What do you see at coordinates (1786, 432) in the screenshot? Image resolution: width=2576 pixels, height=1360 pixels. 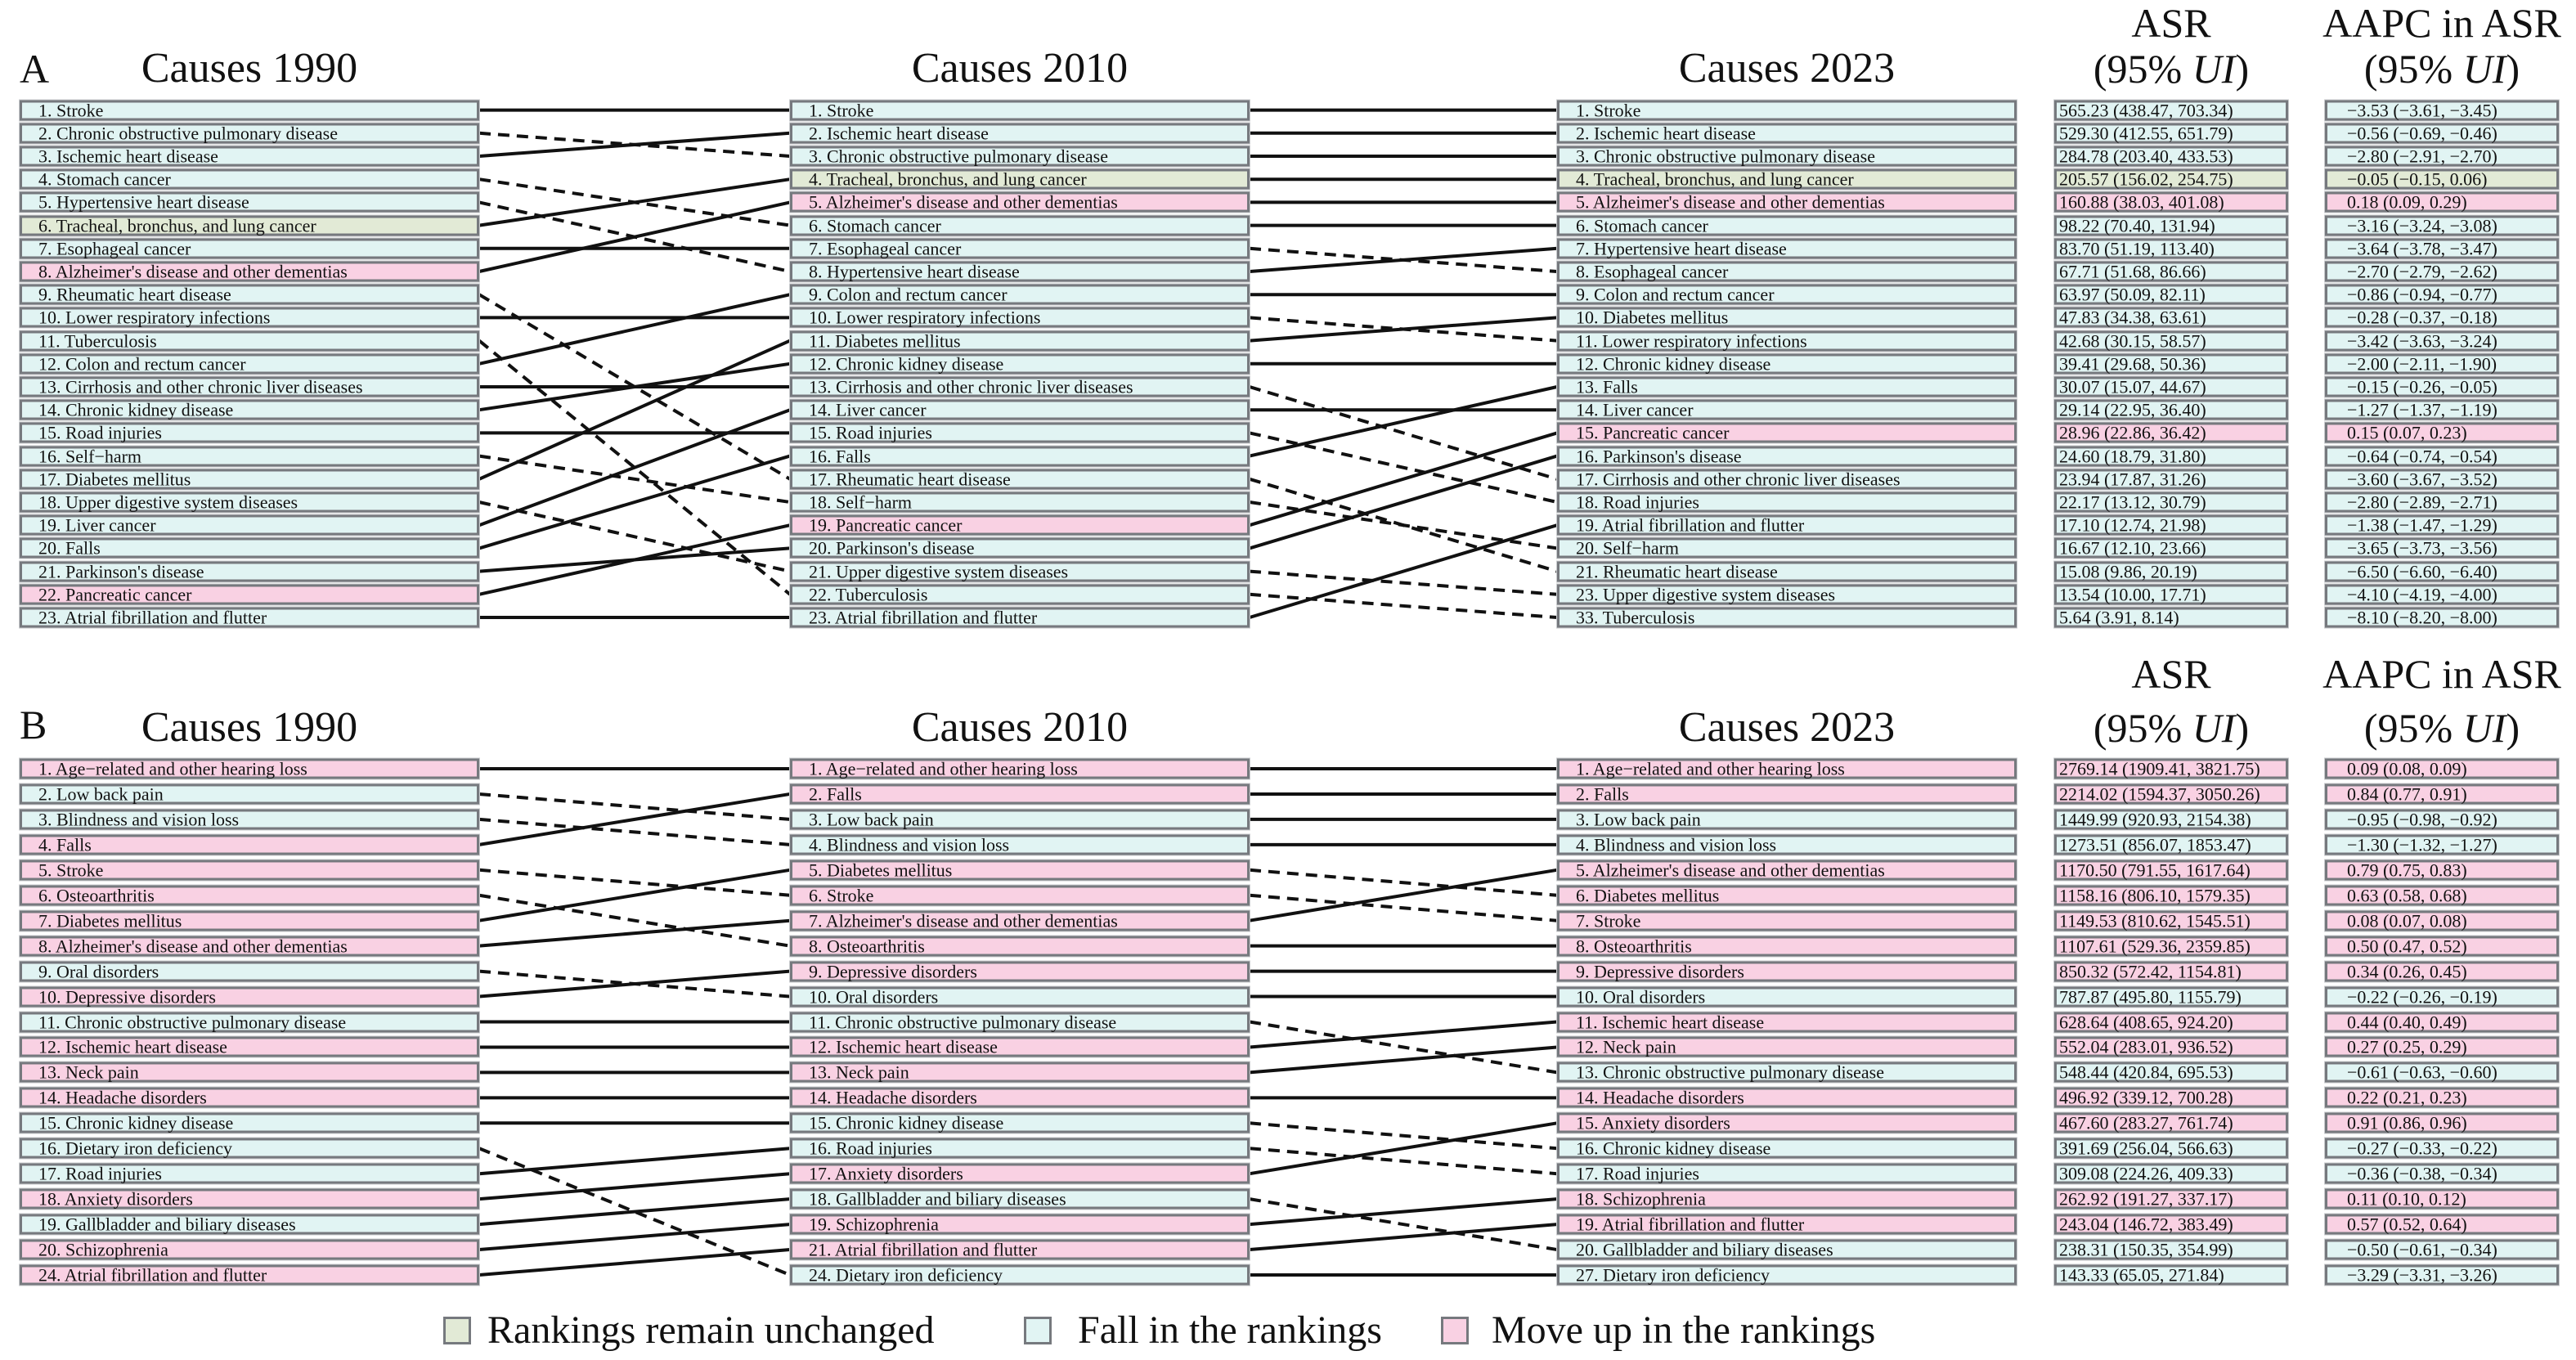 I see `cause-row: 15. Pancreatic cancer` at bounding box center [1786, 432].